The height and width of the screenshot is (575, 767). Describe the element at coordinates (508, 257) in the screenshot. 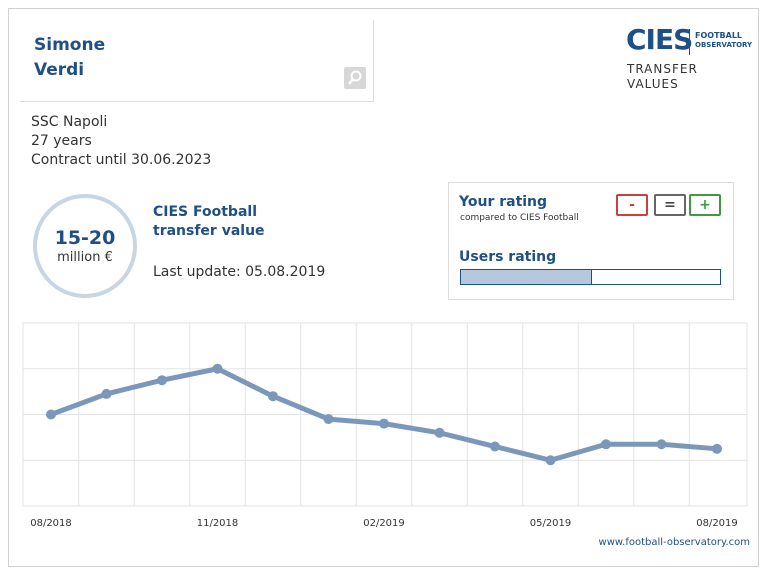

I see `users-rating-title: Users rating` at that location.